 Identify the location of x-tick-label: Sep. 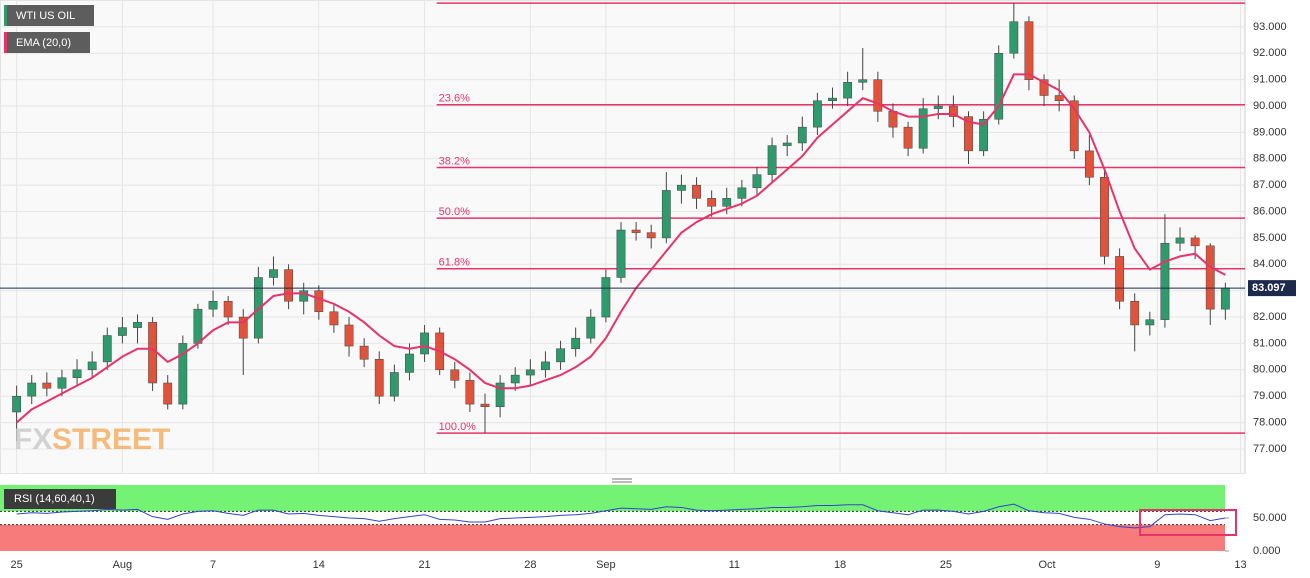
(606, 565).